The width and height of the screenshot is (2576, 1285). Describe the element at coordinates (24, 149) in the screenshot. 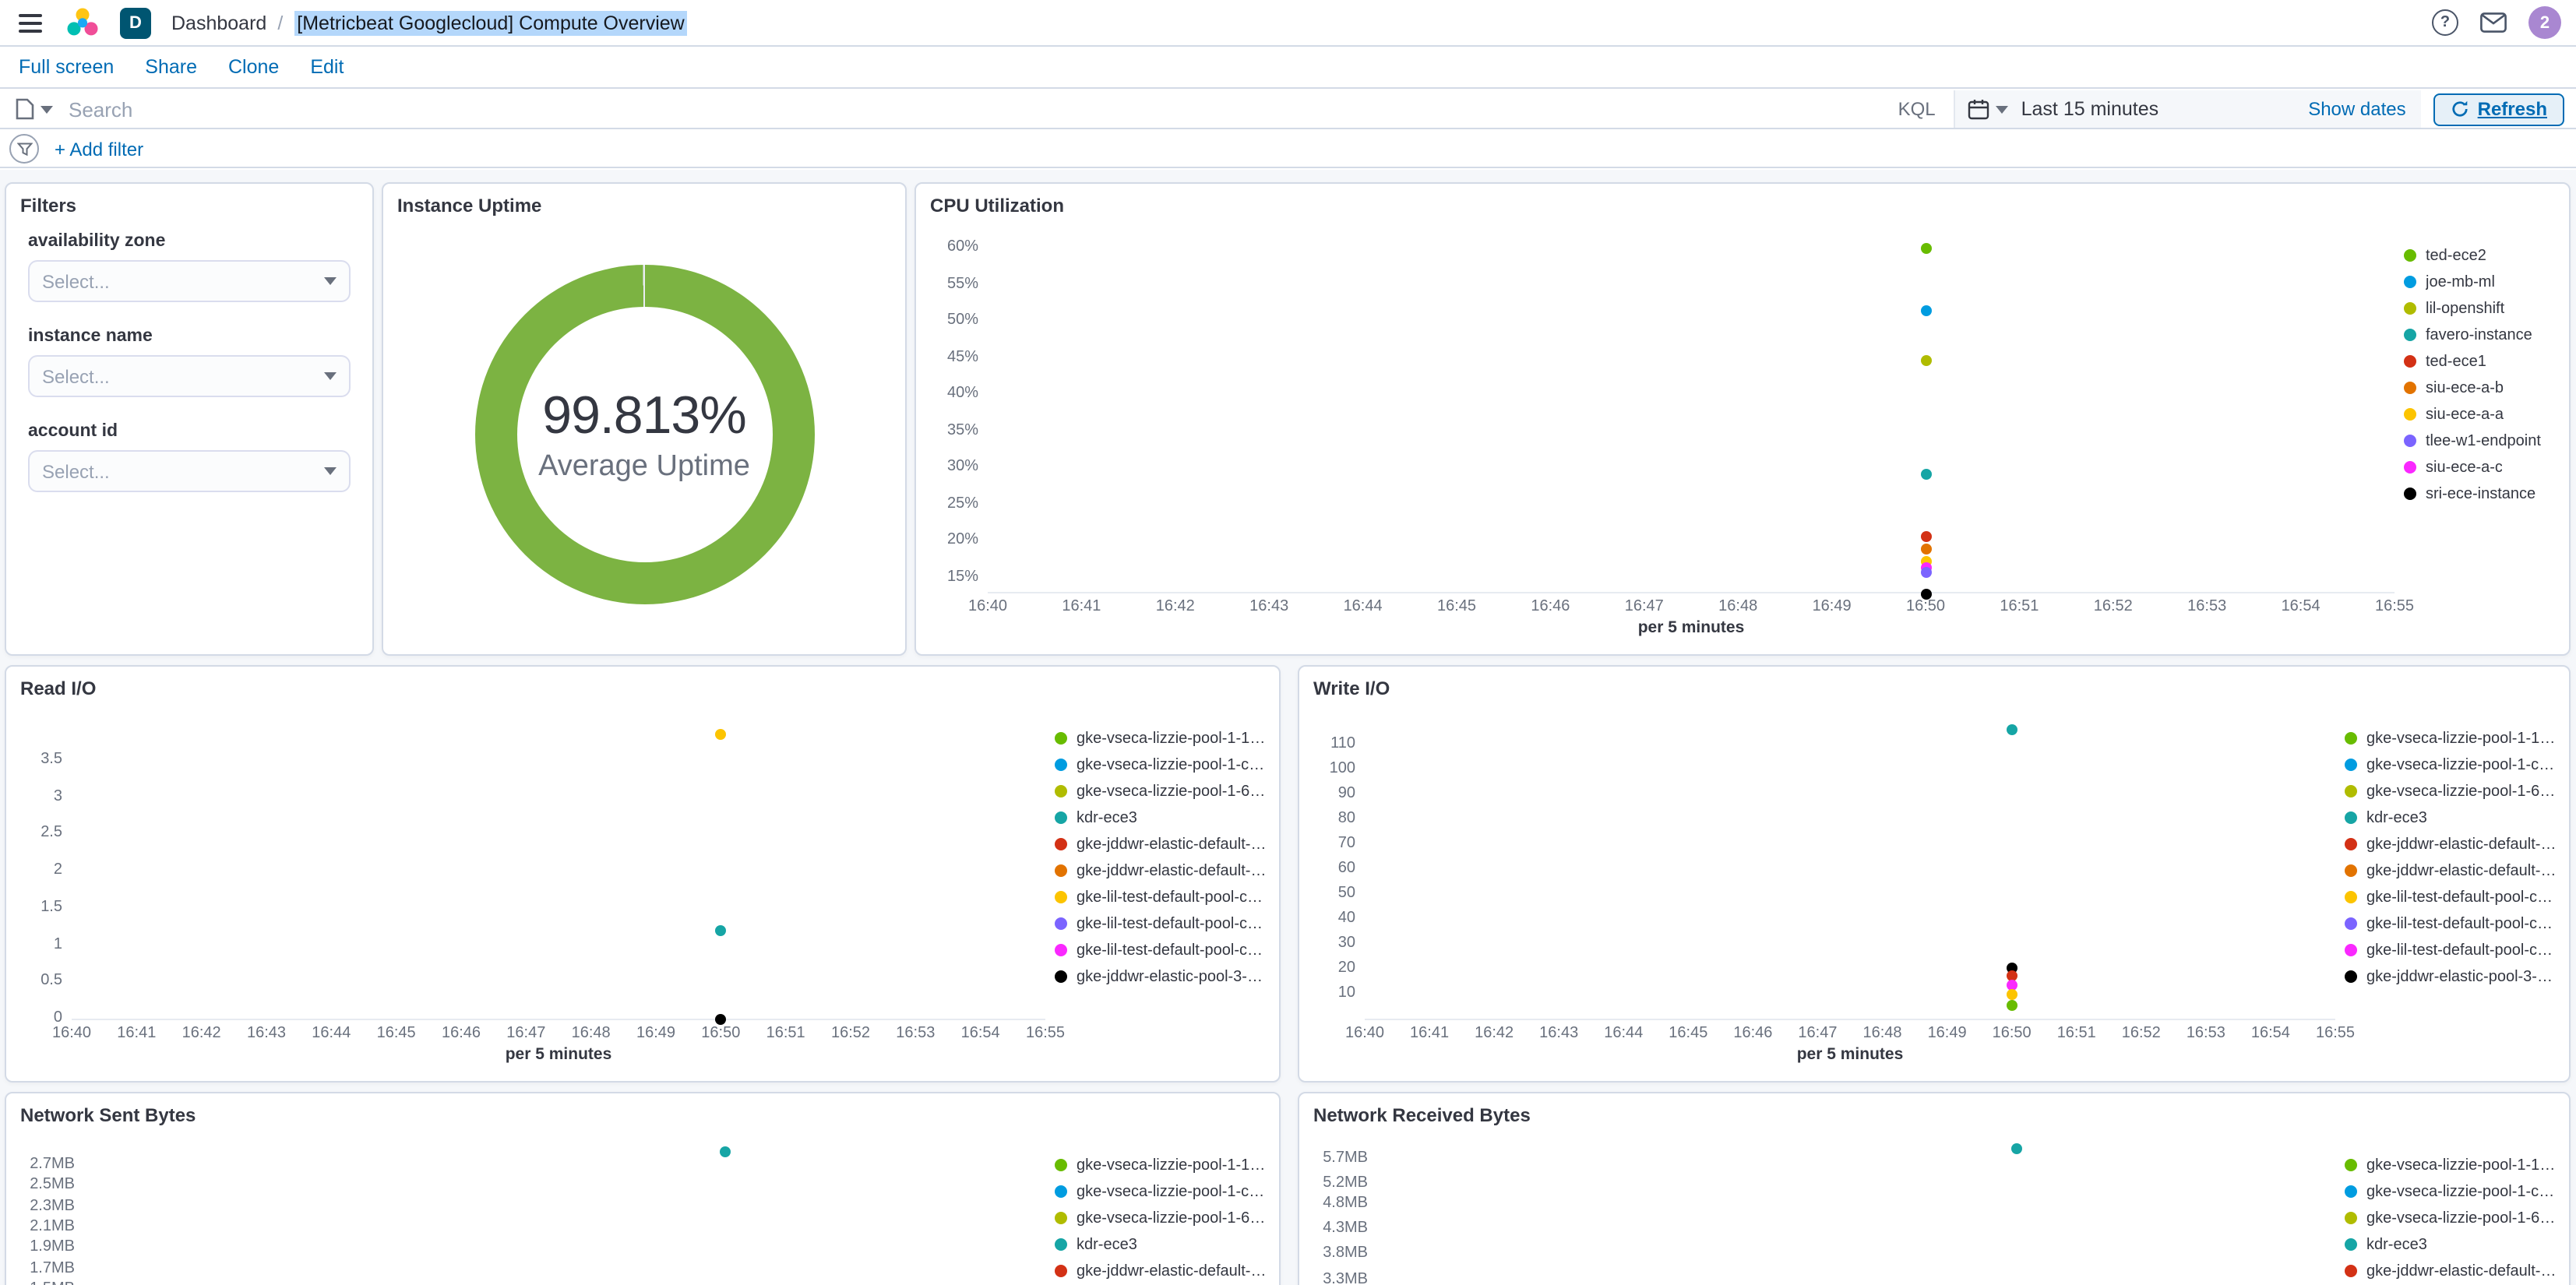

I see `filter-options-button` at that location.